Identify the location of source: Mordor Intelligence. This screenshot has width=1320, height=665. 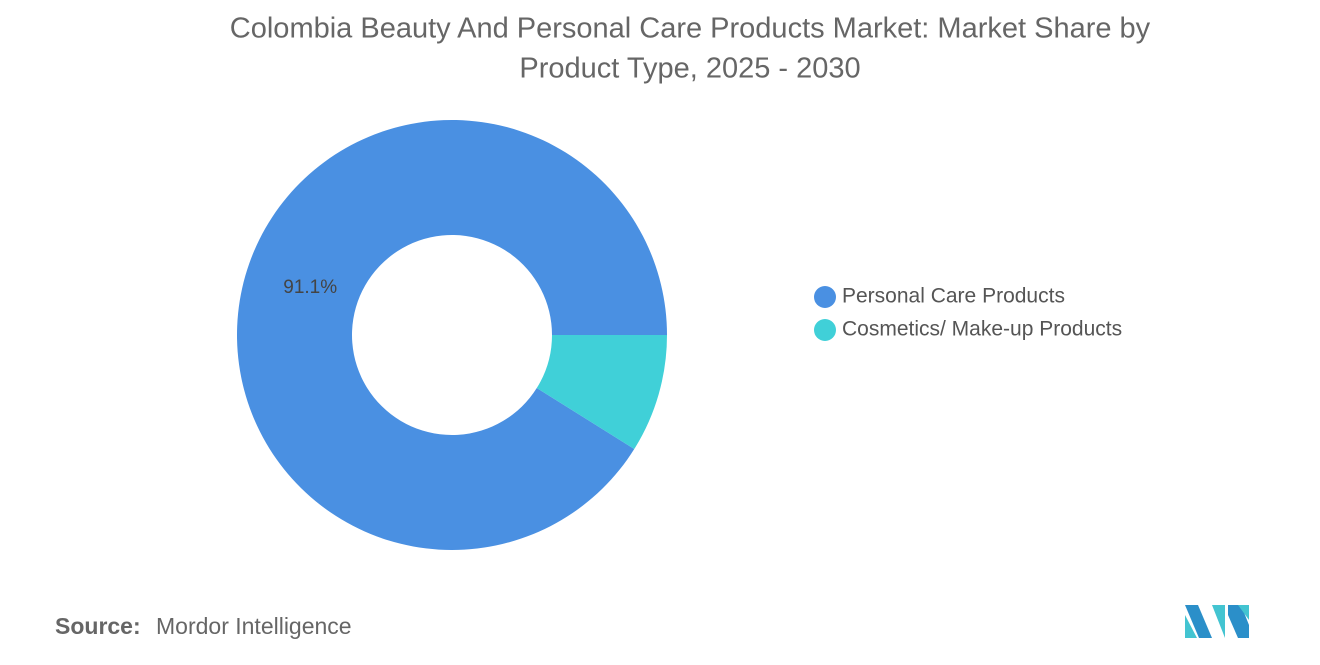
(254, 626).